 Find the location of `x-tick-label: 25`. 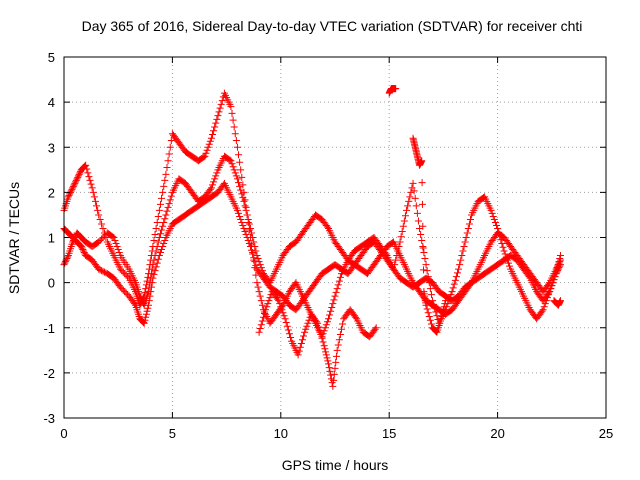

x-tick-label: 25 is located at coordinates (606, 433).